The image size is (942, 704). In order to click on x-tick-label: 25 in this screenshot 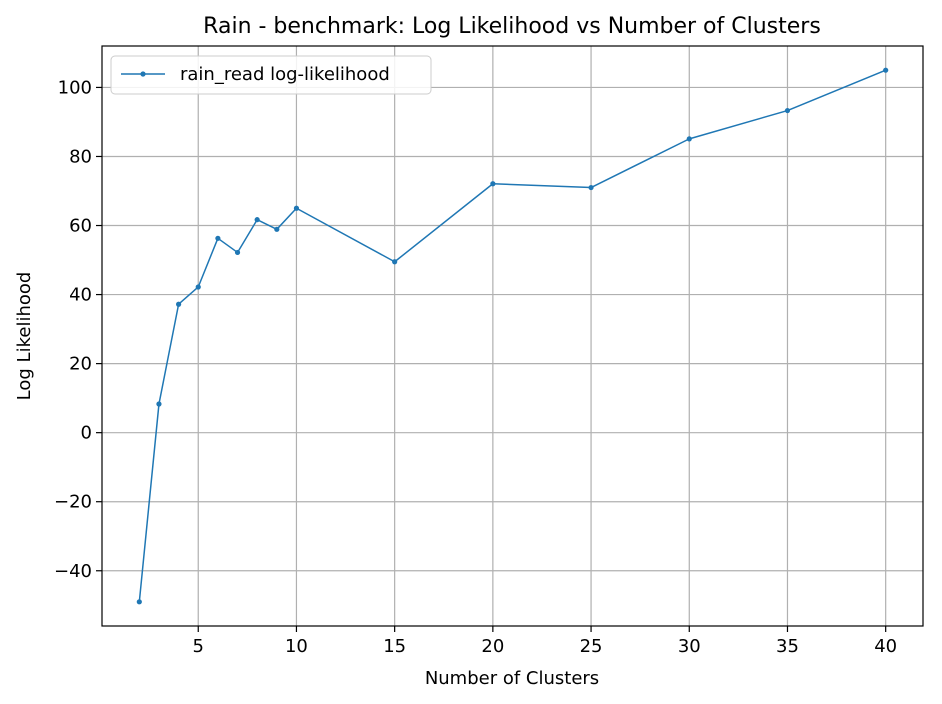, I will do `click(591, 646)`.